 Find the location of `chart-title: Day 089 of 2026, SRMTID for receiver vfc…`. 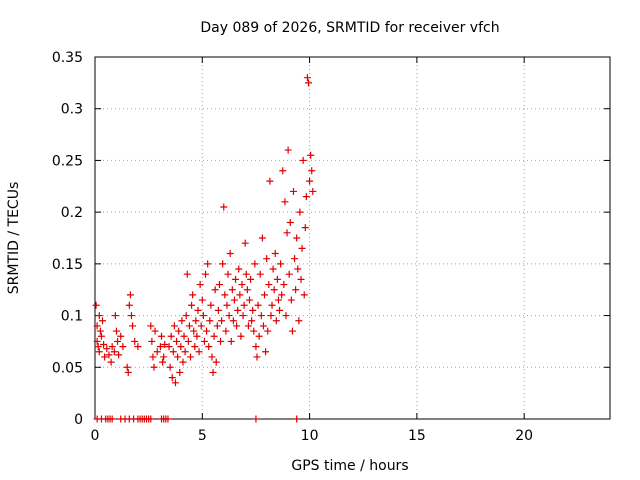

chart-title: Day 089 of 2026, SRMTID for receiver vfc… is located at coordinates (349, 28).